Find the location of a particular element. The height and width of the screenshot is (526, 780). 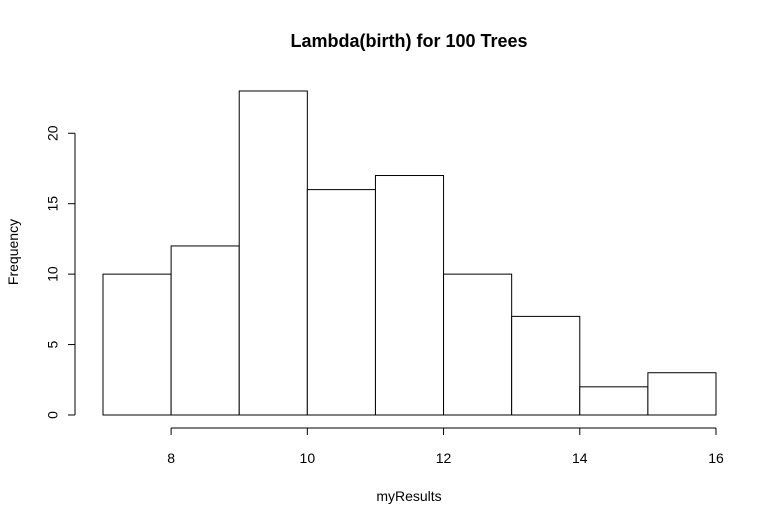

chart-title: Lambda(birth) for 100 Trees is located at coordinates (408, 41).